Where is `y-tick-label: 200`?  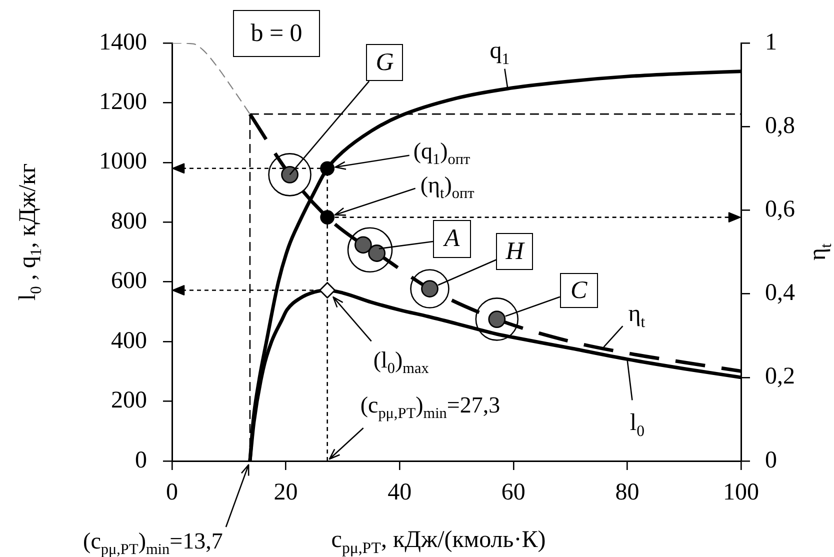
y-tick-label: 200 is located at coordinates (129, 401).